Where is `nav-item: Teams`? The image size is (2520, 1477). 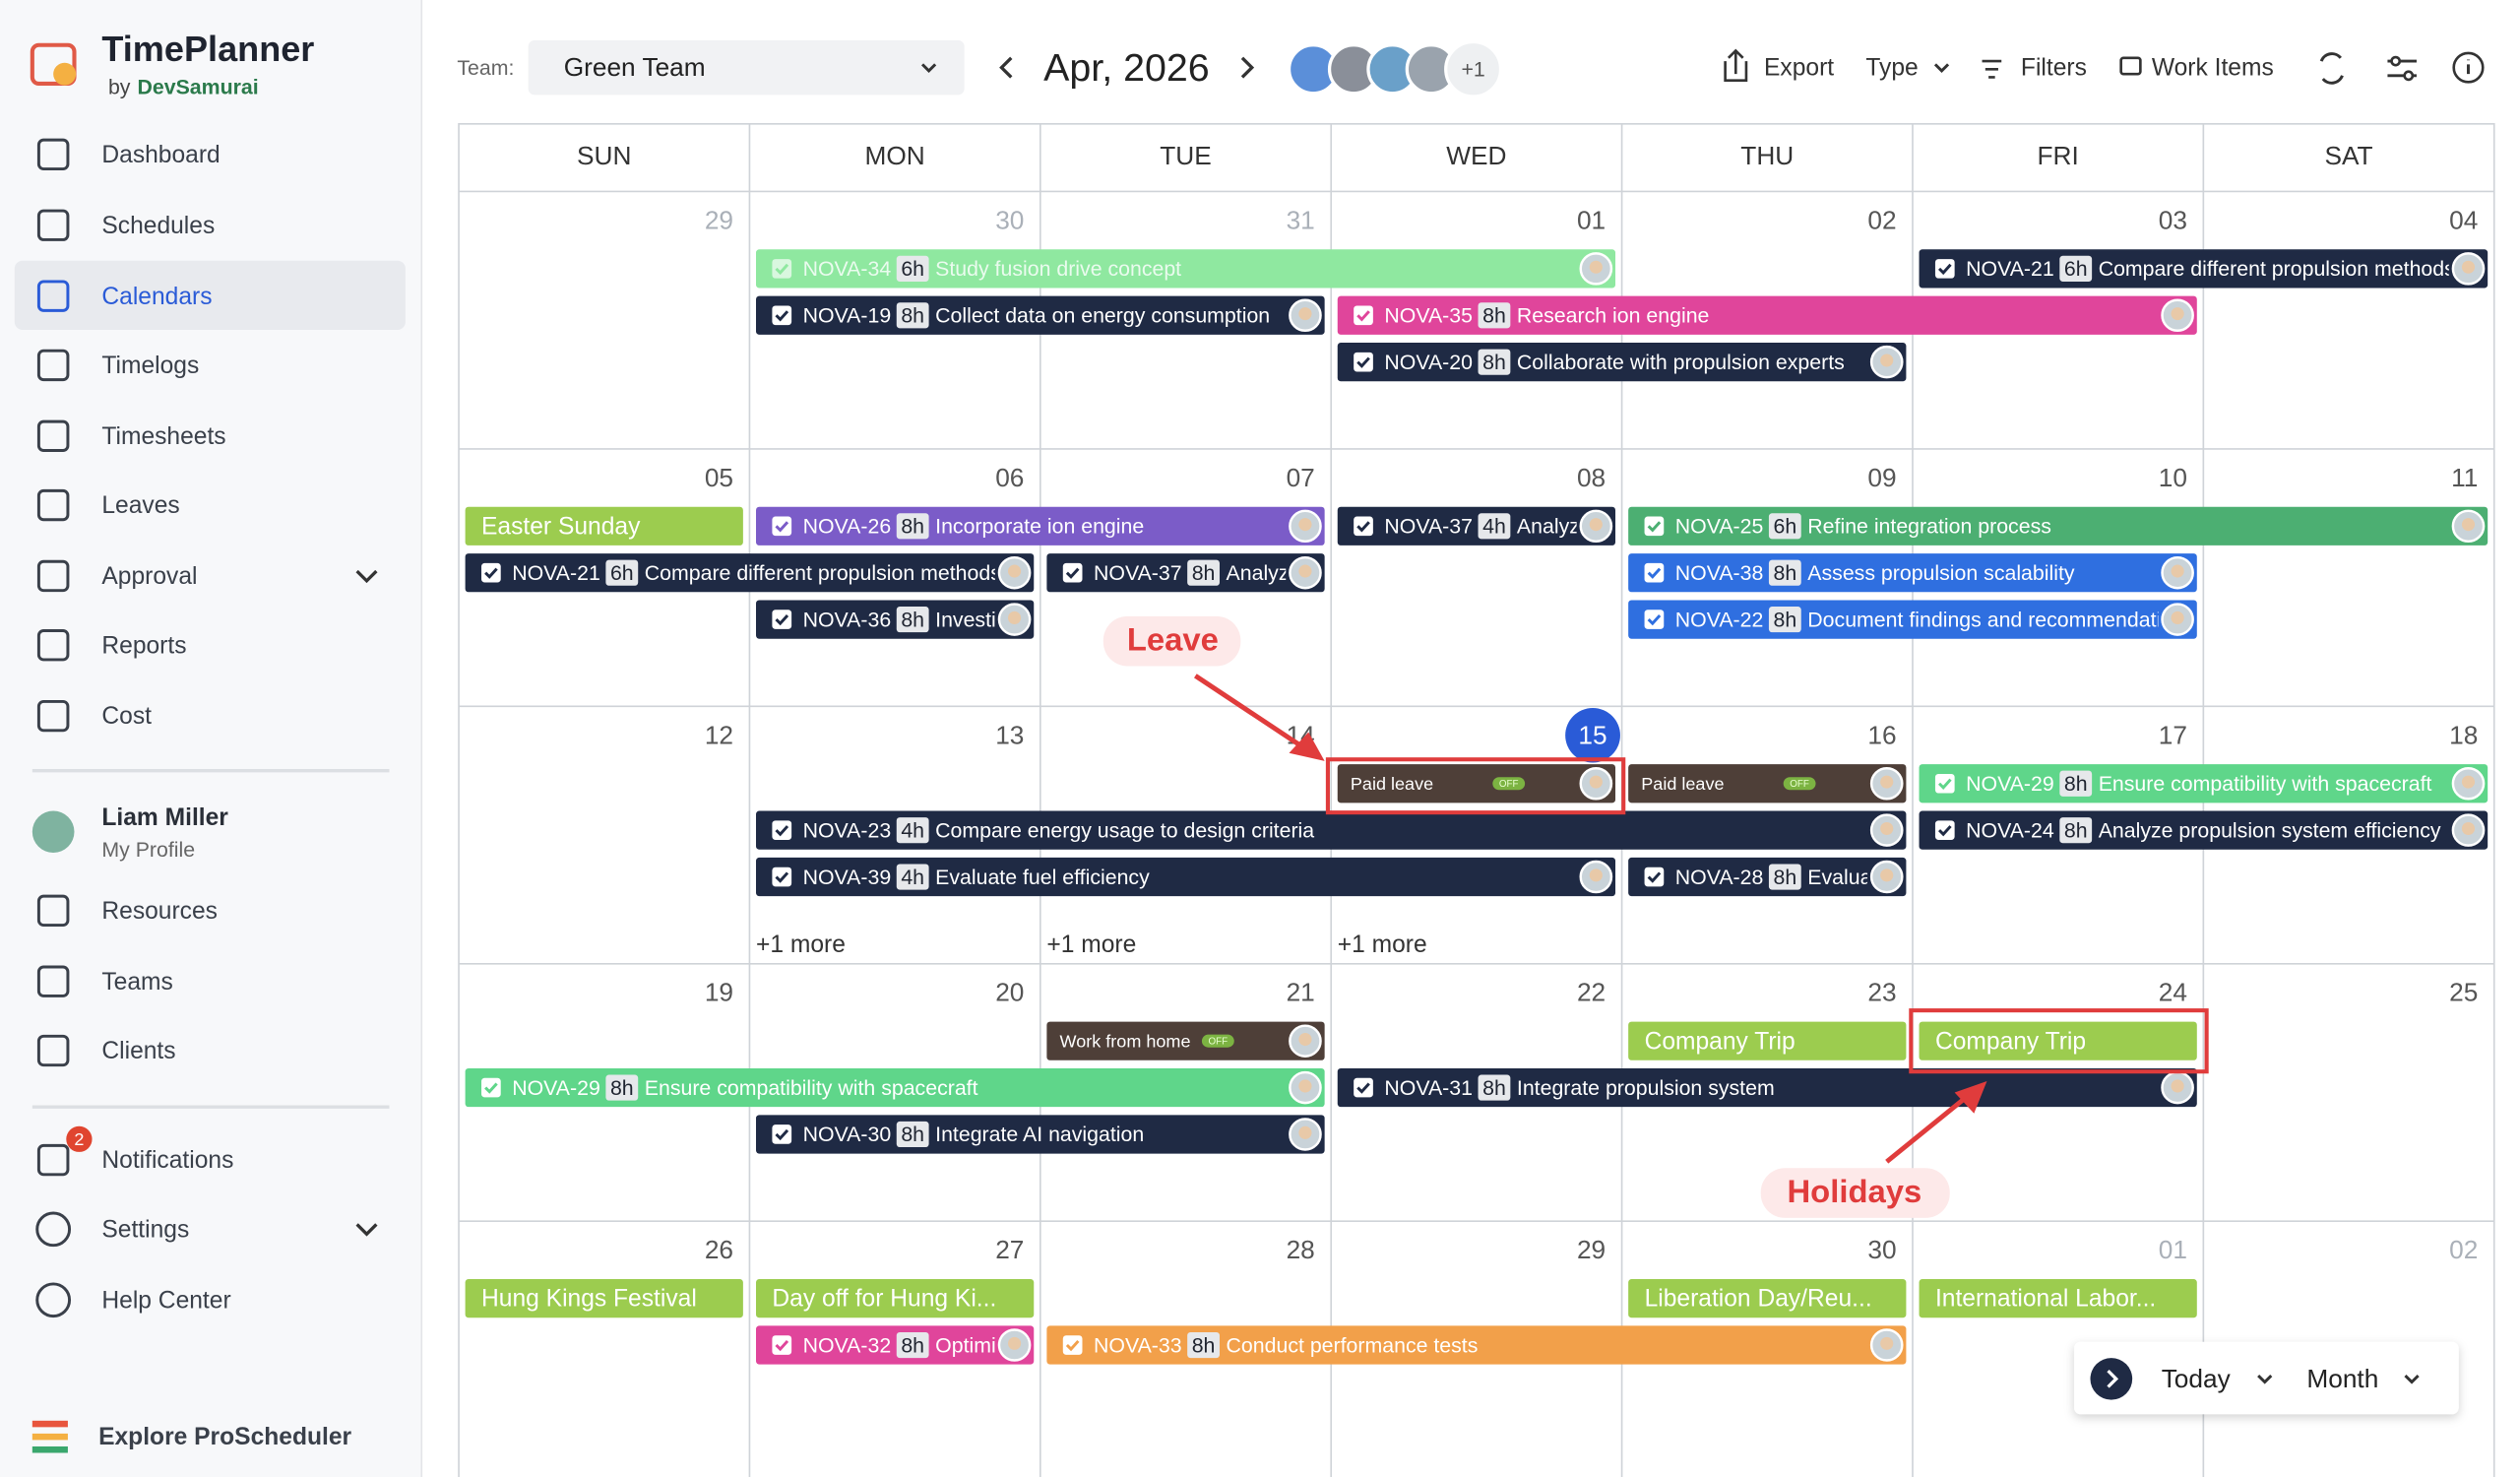
nav-item: Teams is located at coordinates (136, 982).